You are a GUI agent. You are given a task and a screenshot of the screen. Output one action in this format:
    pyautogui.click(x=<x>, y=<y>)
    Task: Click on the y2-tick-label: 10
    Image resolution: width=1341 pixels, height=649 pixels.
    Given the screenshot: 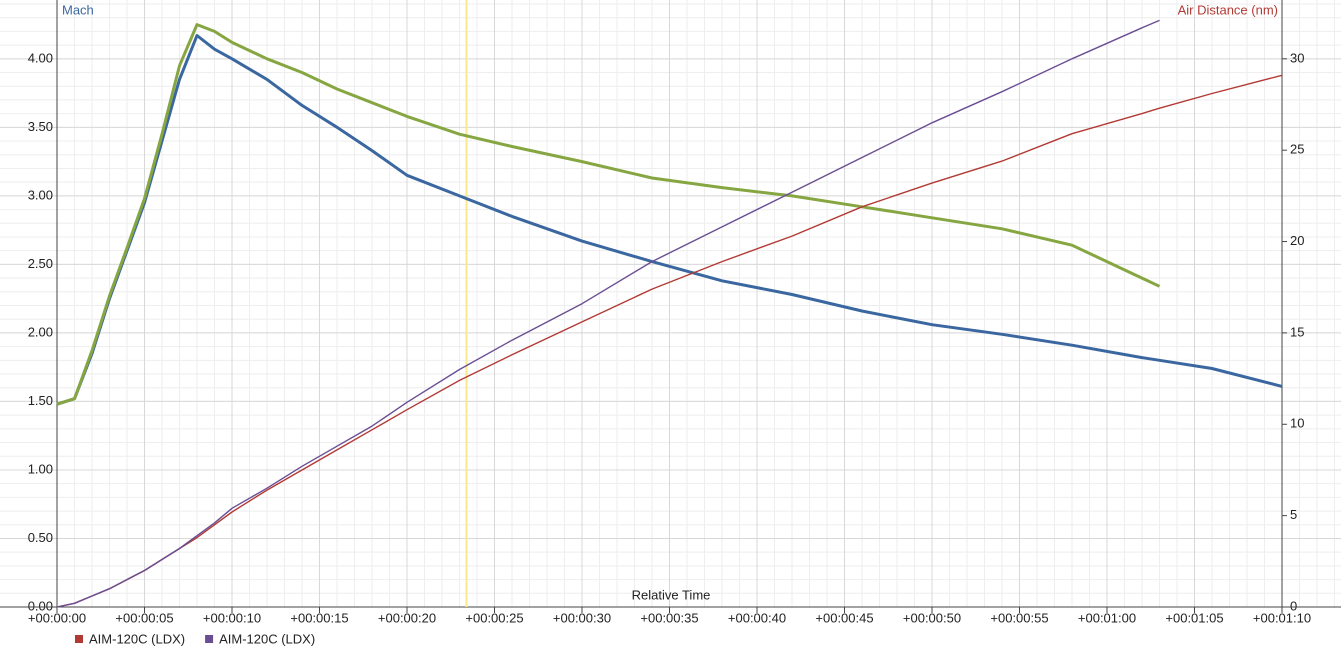 What is the action you would take?
    pyautogui.click(x=1297, y=423)
    